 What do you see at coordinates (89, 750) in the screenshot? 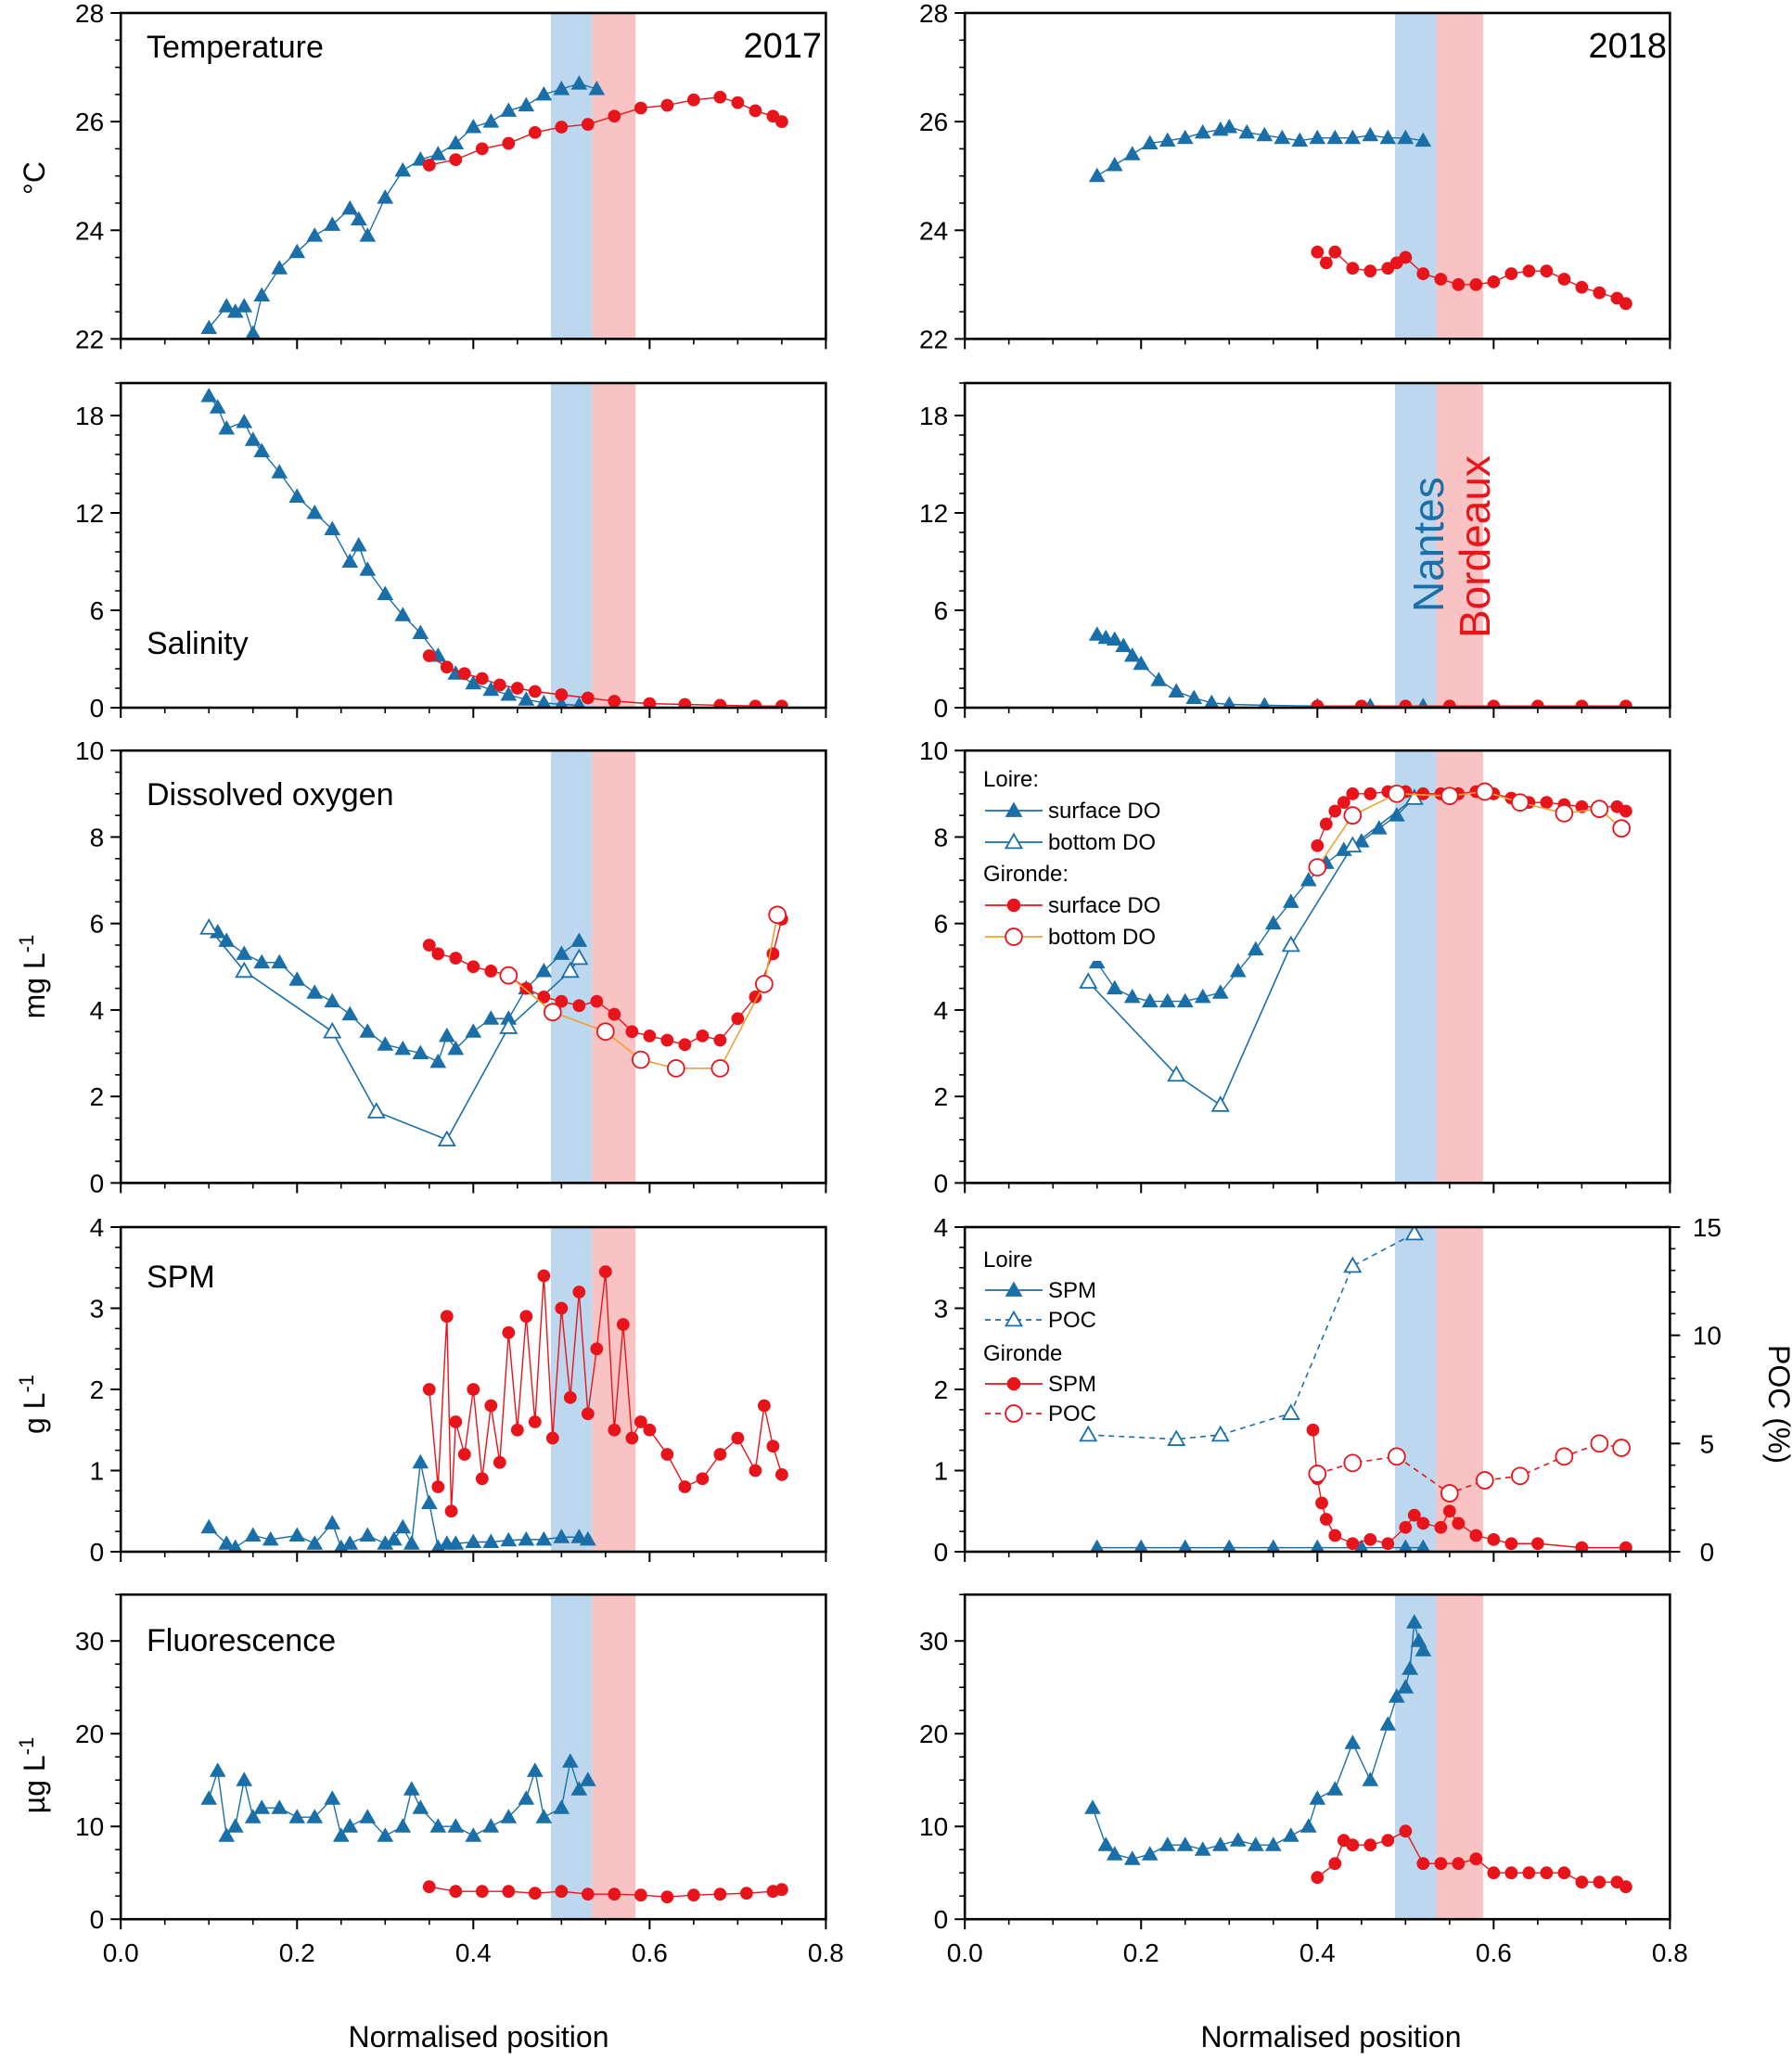
I see `ytick-label-do2017-5: 10` at bounding box center [89, 750].